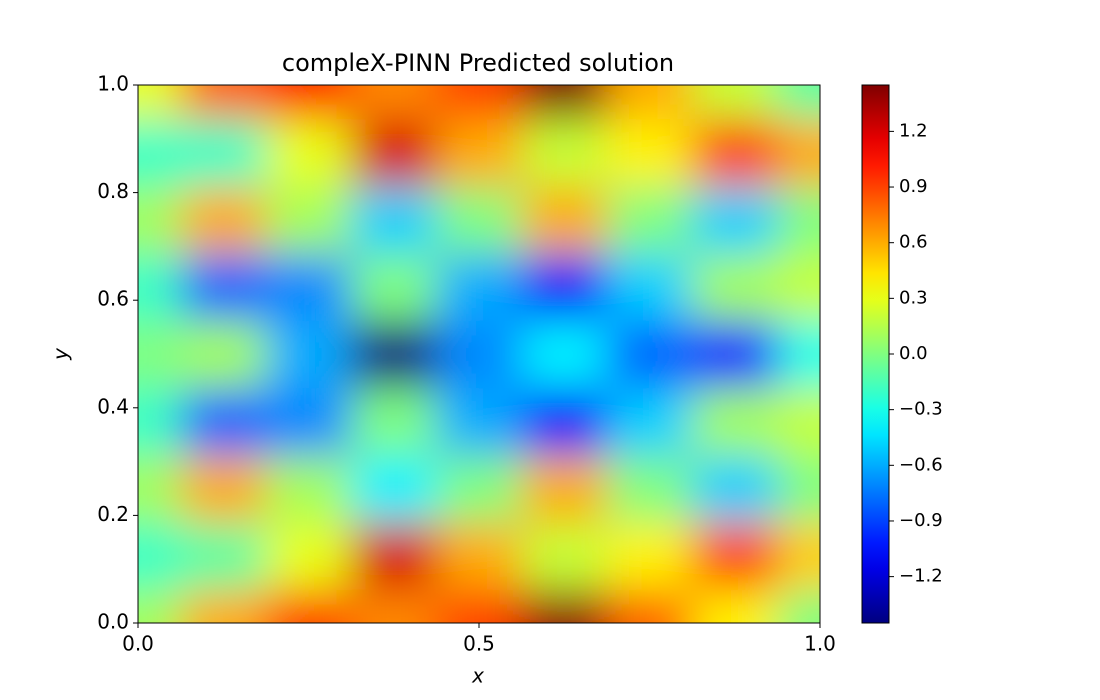  Describe the element at coordinates (479, 644) in the screenshot. I see `x-tick-label: 0.5` at that location.